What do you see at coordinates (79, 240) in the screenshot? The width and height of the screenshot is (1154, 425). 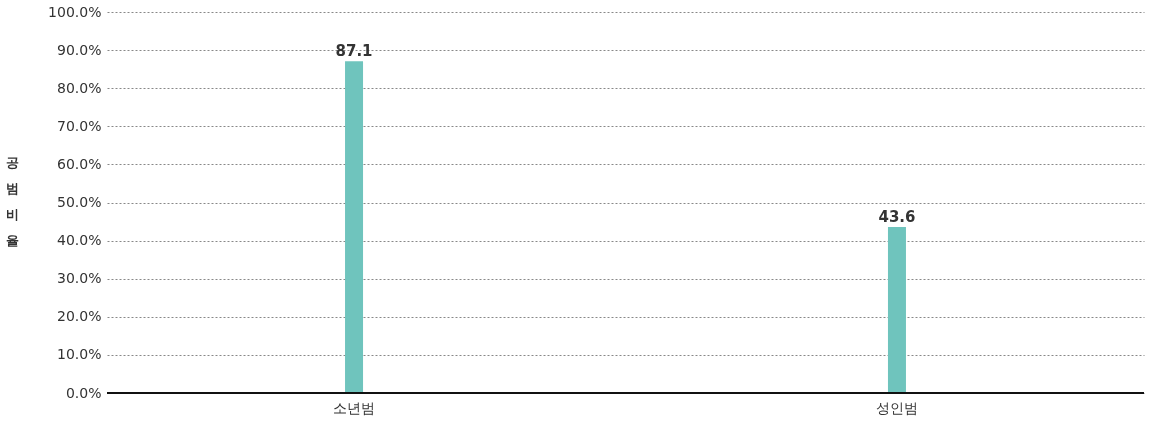 I see `y-tick-label: 40.0%` at bounding box center [79, 240].